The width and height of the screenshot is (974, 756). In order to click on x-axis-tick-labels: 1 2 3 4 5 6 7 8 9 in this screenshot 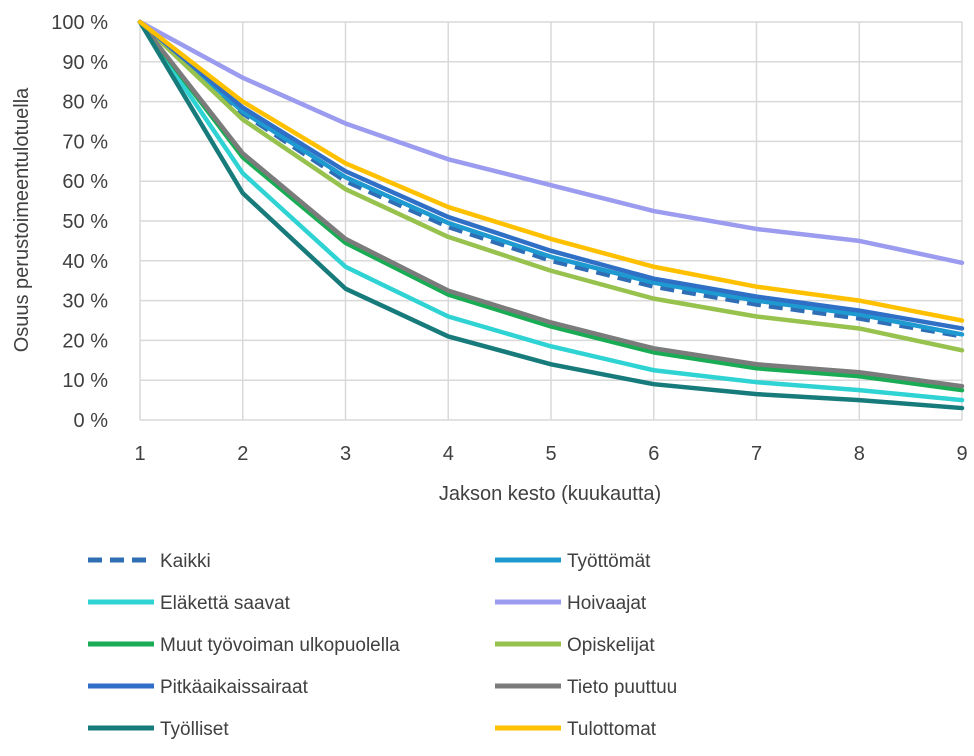, I will do `click(550, 454)`.